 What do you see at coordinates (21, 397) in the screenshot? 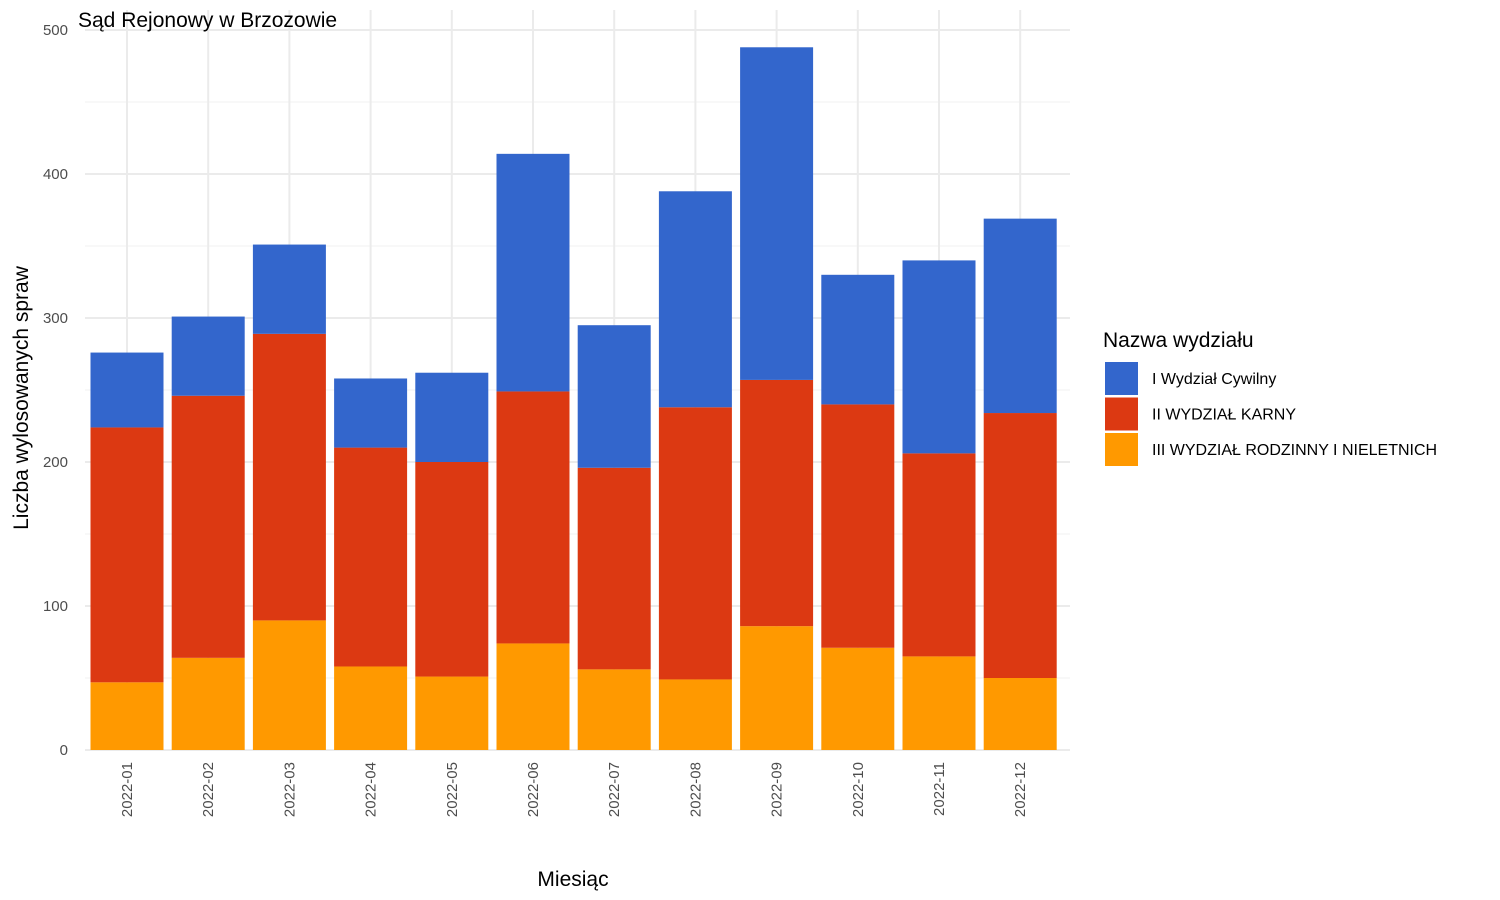
I see `y-axis-title: Liczba wylosowanych spraw` at bounding box center [21, 397].